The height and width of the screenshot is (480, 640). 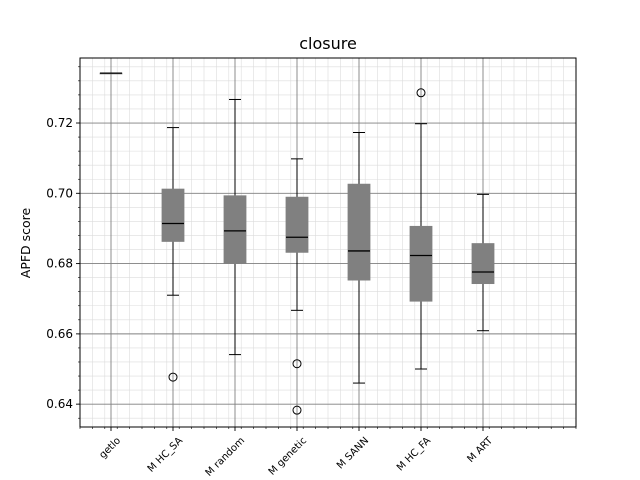 I want to click on chart-title: closure, so click(x=328, y=43).